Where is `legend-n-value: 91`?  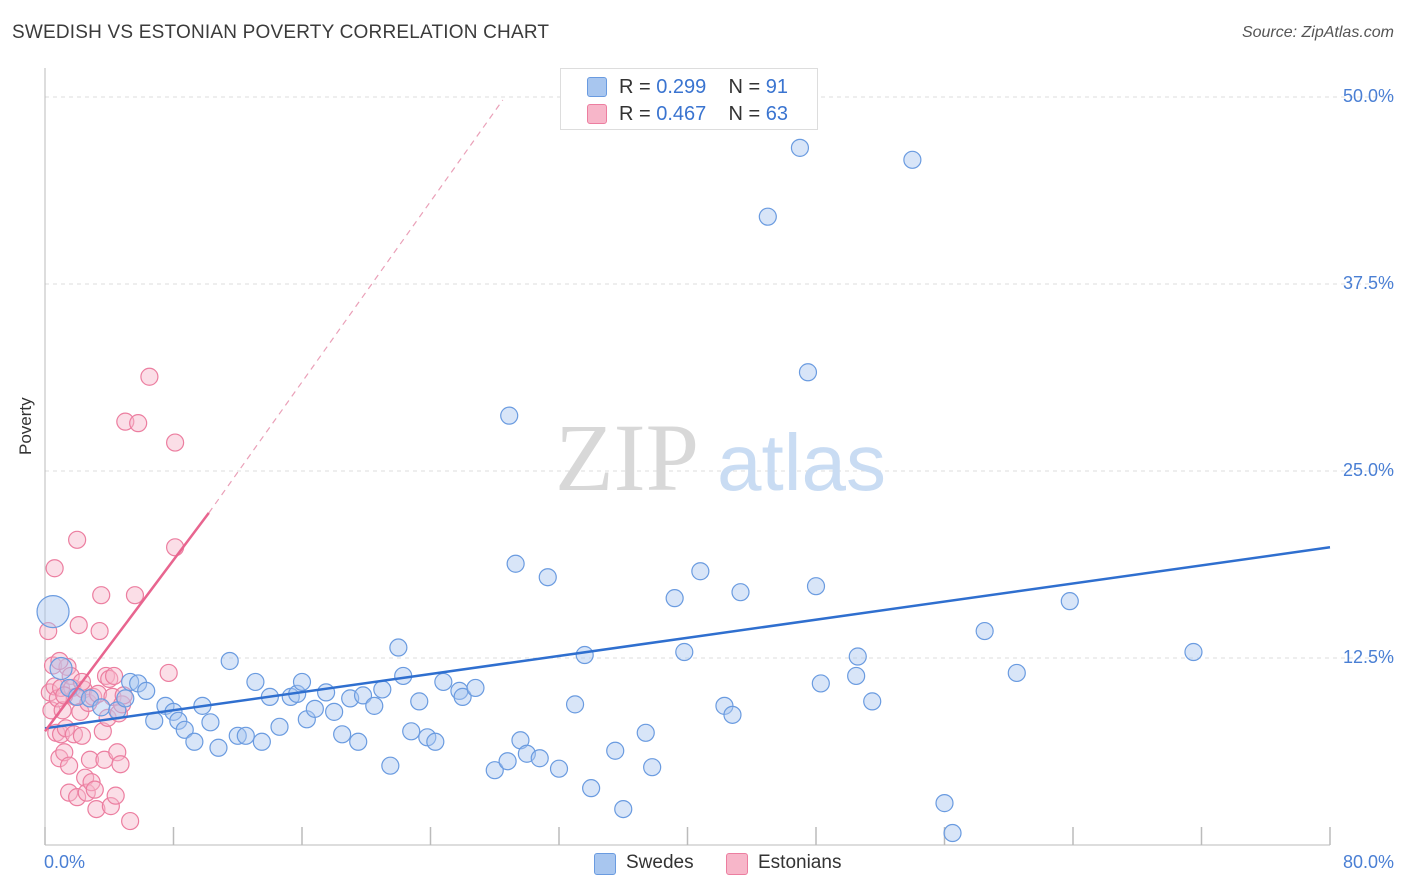 legend-n-value: 91 is located at coordinates (777, 87).